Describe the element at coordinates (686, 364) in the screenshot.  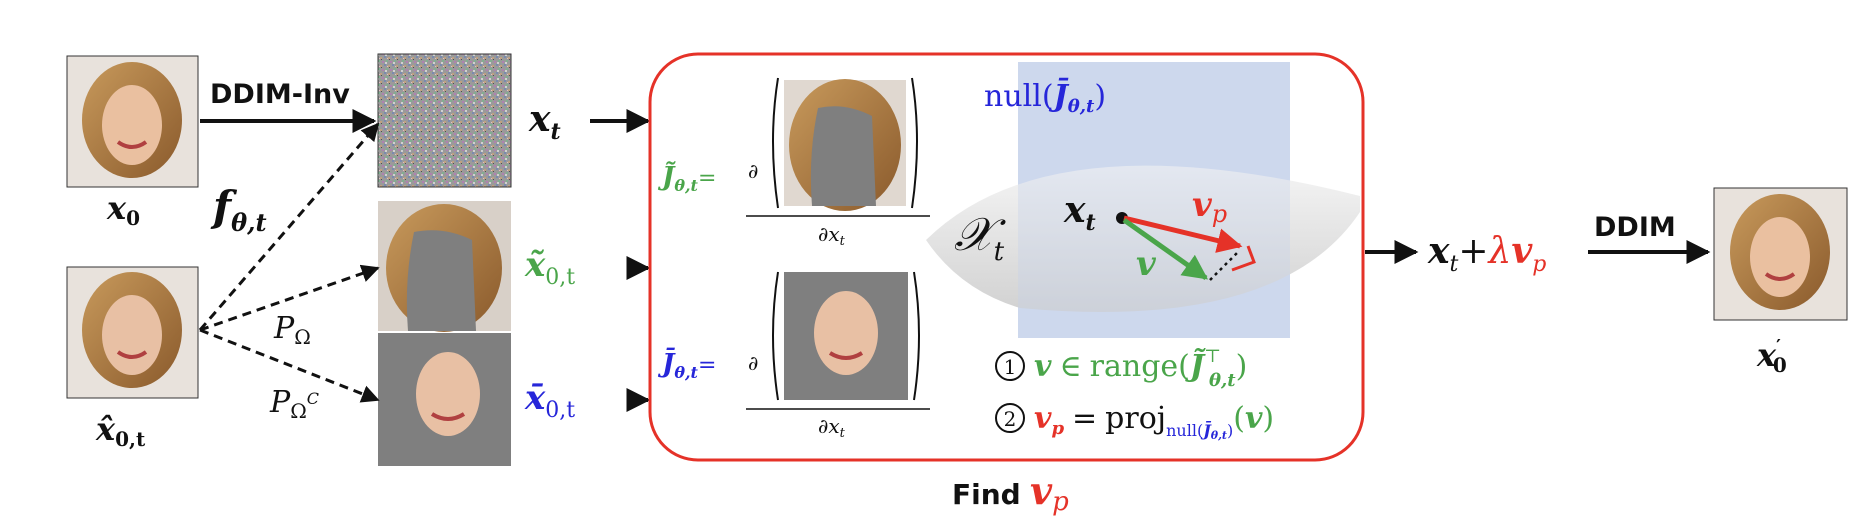
I see `svg-text: J̄θ,t=` at that location.